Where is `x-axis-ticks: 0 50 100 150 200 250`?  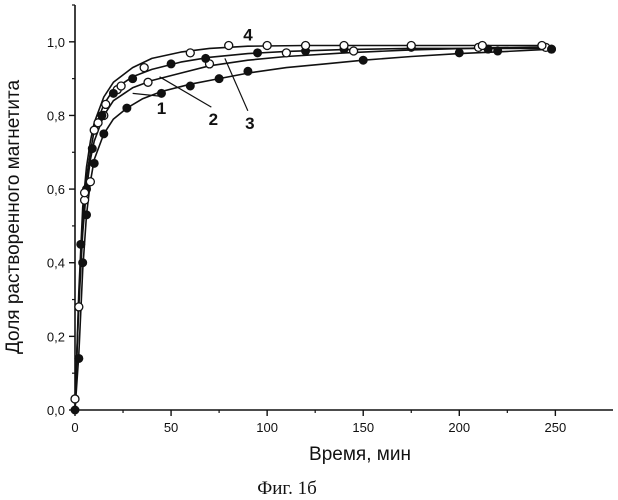 x-axis-ticks: 0 50 100 150 200 250 is located at coordinates (318, 422).